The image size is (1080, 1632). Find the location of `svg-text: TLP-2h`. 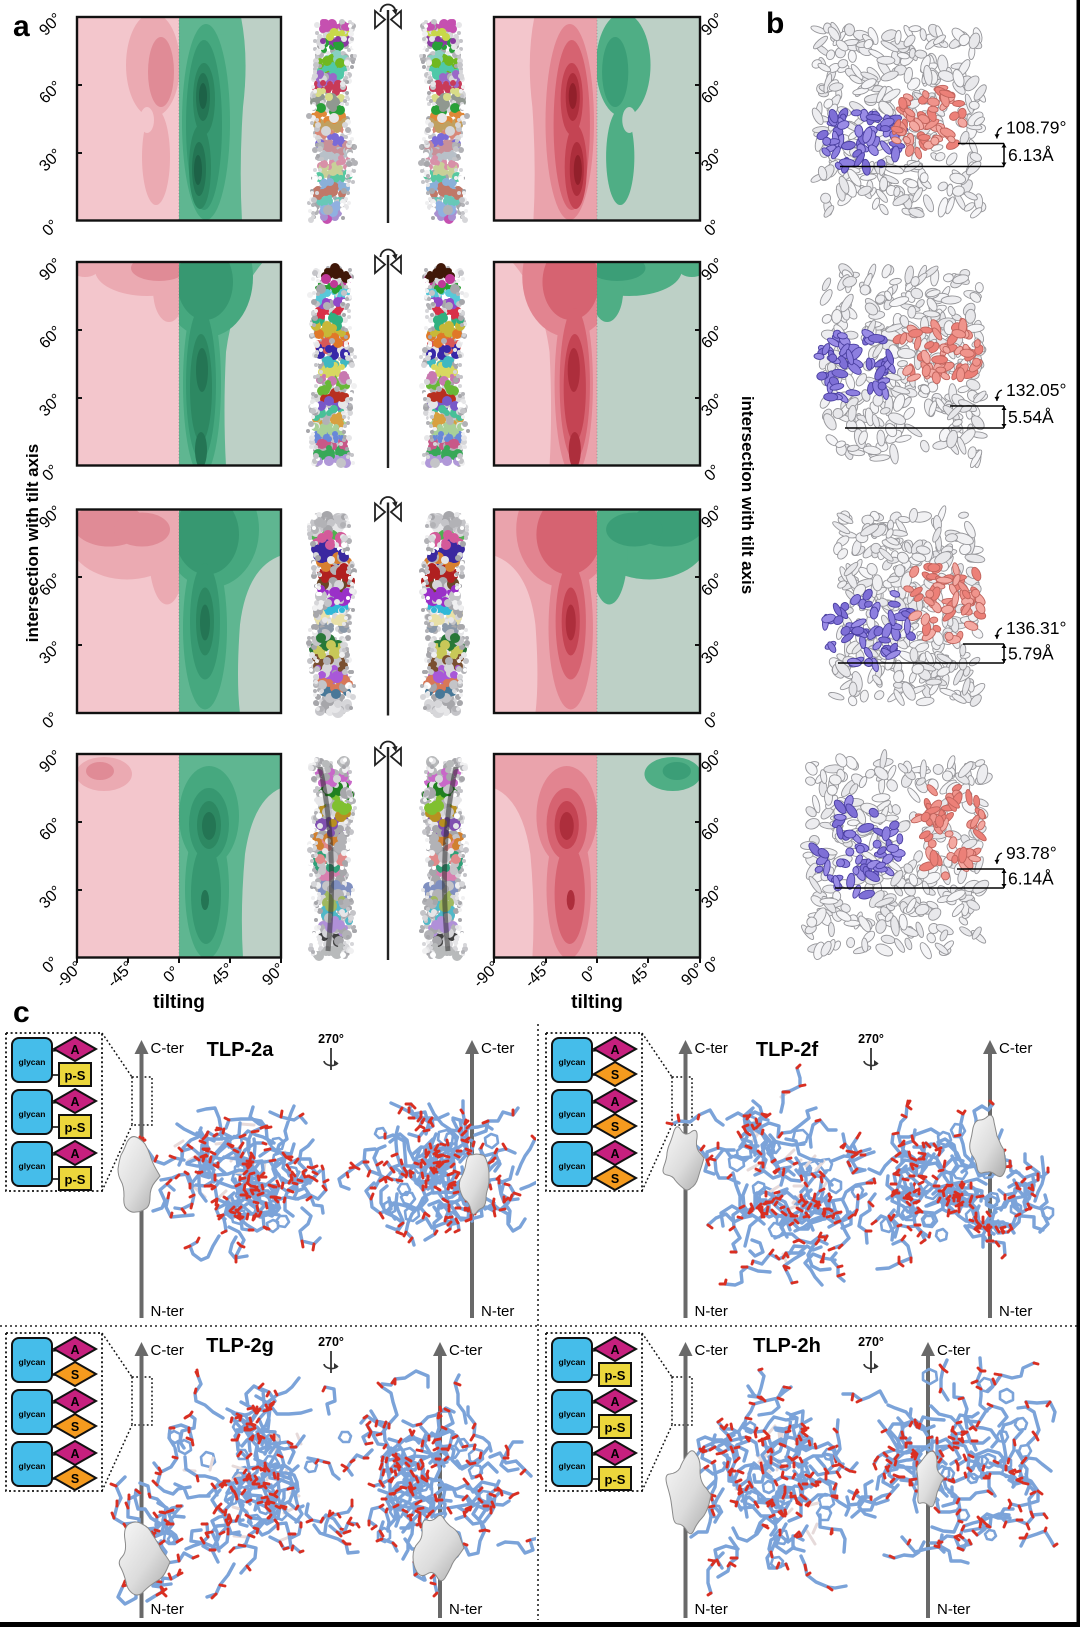

svg-text: TLP-2h is located at coordinates (787, 1346).